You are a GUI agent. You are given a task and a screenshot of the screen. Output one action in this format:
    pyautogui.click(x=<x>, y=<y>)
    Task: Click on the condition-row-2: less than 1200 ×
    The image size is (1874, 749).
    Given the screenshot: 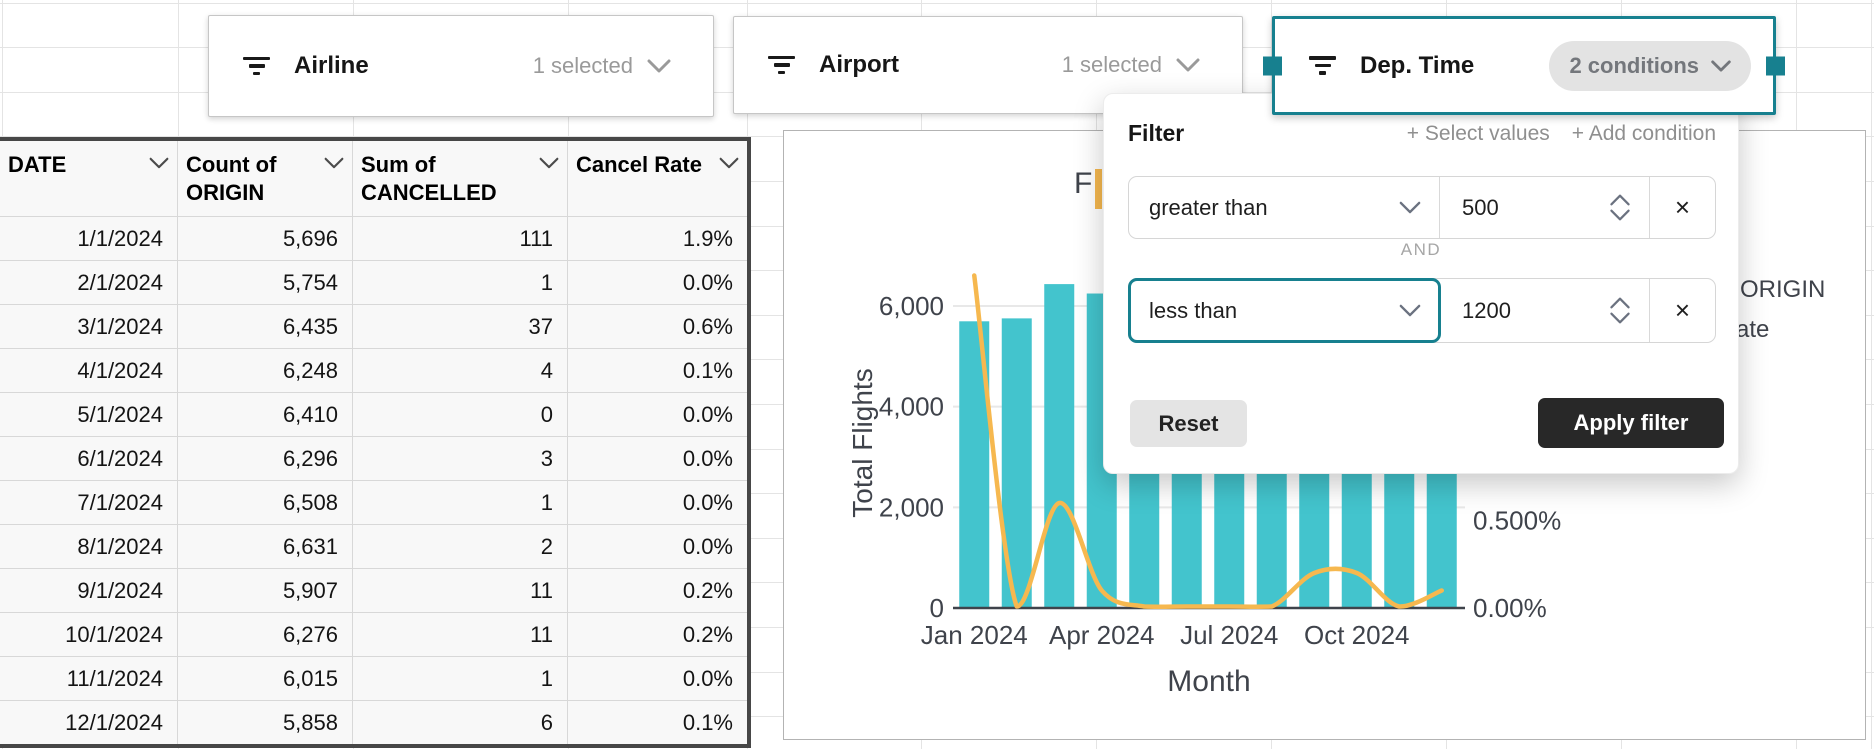 What is the action you would take?
    pyautogui.click(x=1422, y=310)
    